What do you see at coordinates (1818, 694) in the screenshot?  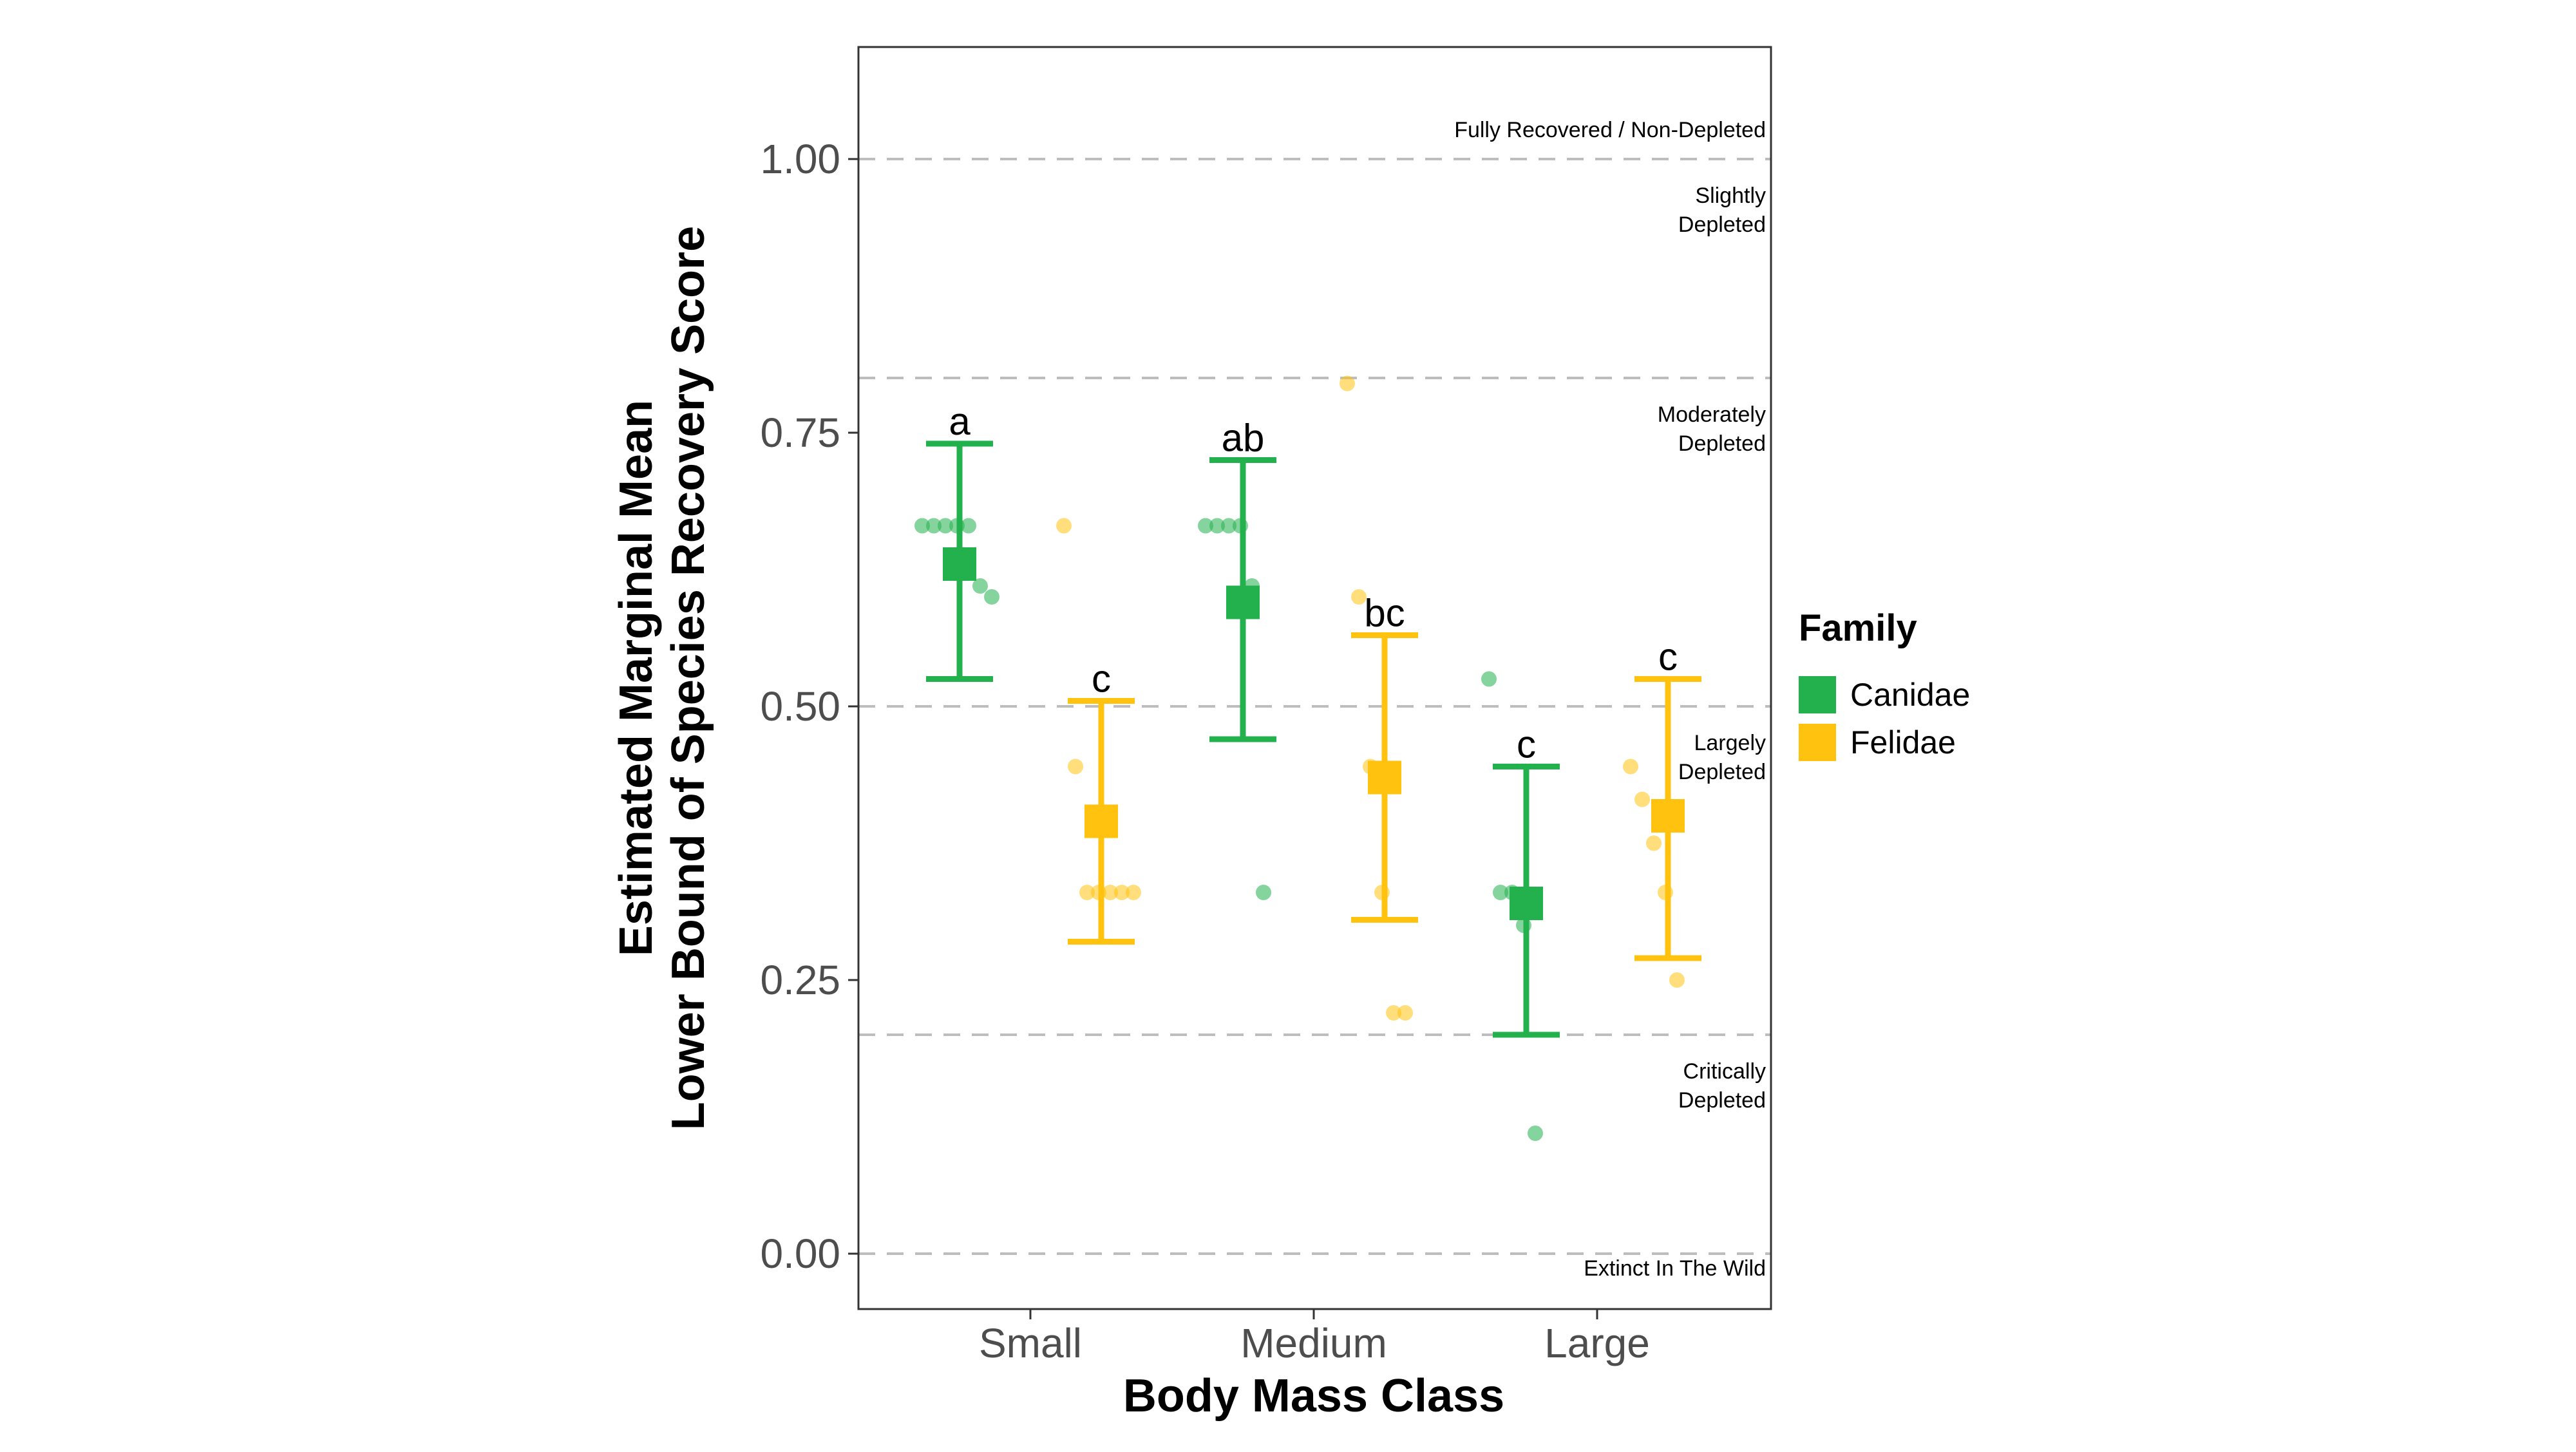 I see `legend-key-canidae` at bounding box center [1818, 694].